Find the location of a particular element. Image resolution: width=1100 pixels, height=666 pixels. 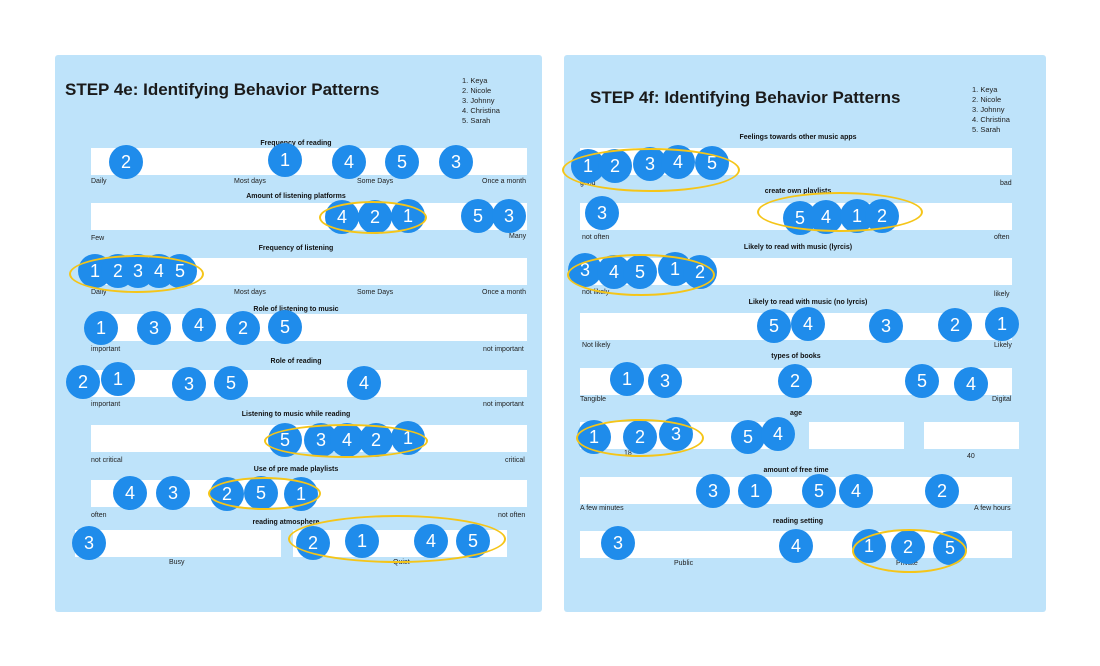

scale-label: Digital is located at coordinates (1002, 399).